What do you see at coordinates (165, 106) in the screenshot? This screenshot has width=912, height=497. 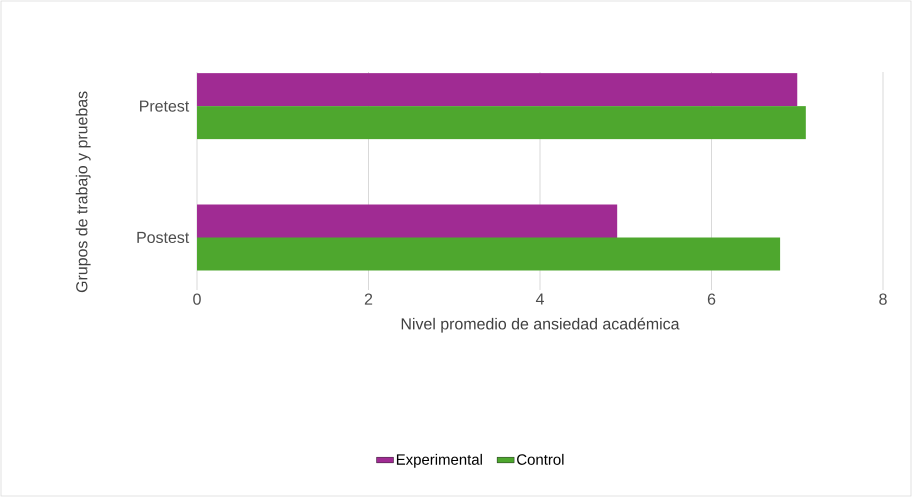 I see `y-tick-label: Pretest` at bounding box center [165, 106].